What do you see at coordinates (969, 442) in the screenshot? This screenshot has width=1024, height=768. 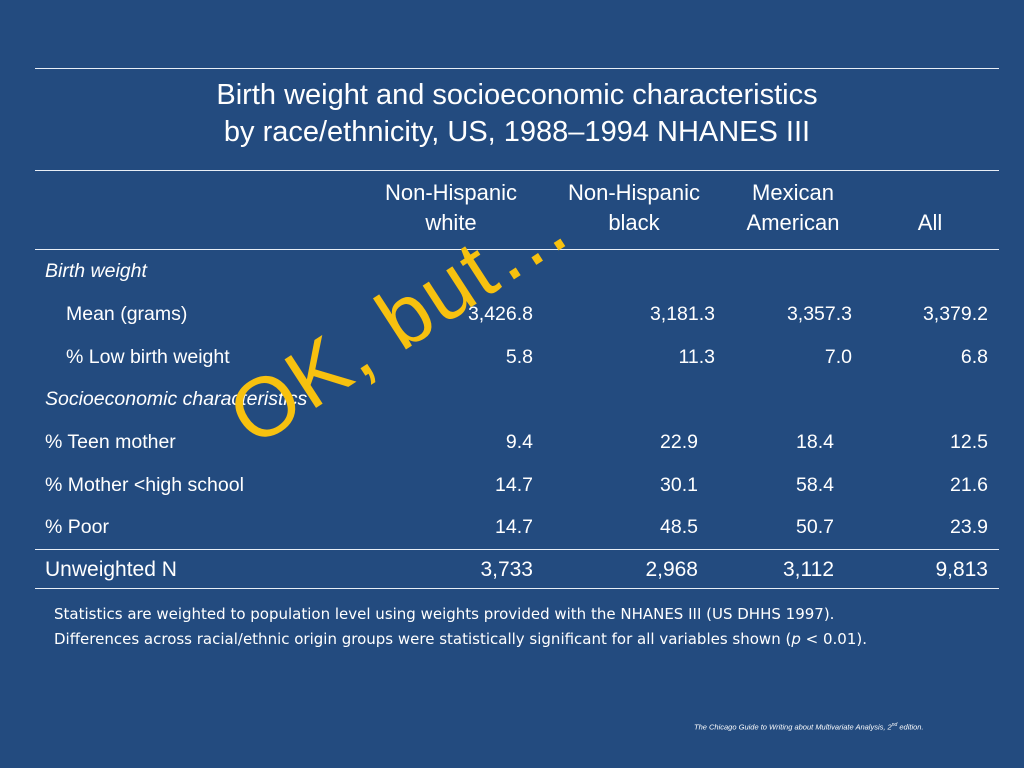 I see `table-cell: 12.5` at bounding box center [969, 442].